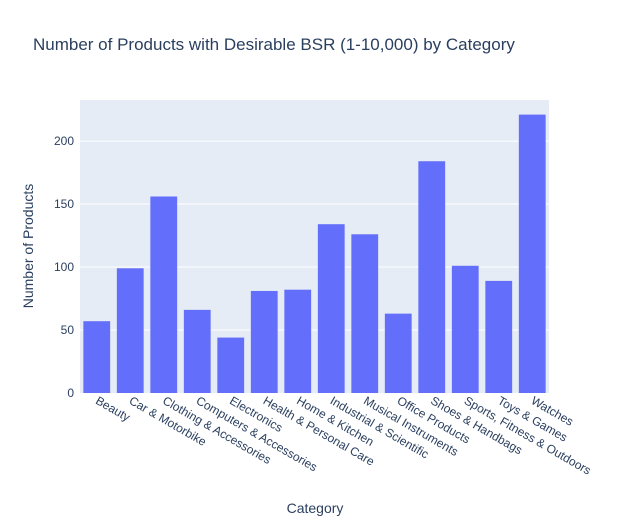  Describe the element at coordinates (68, 330) in the screenshot. I see `y-tick-label: 50` at that location.